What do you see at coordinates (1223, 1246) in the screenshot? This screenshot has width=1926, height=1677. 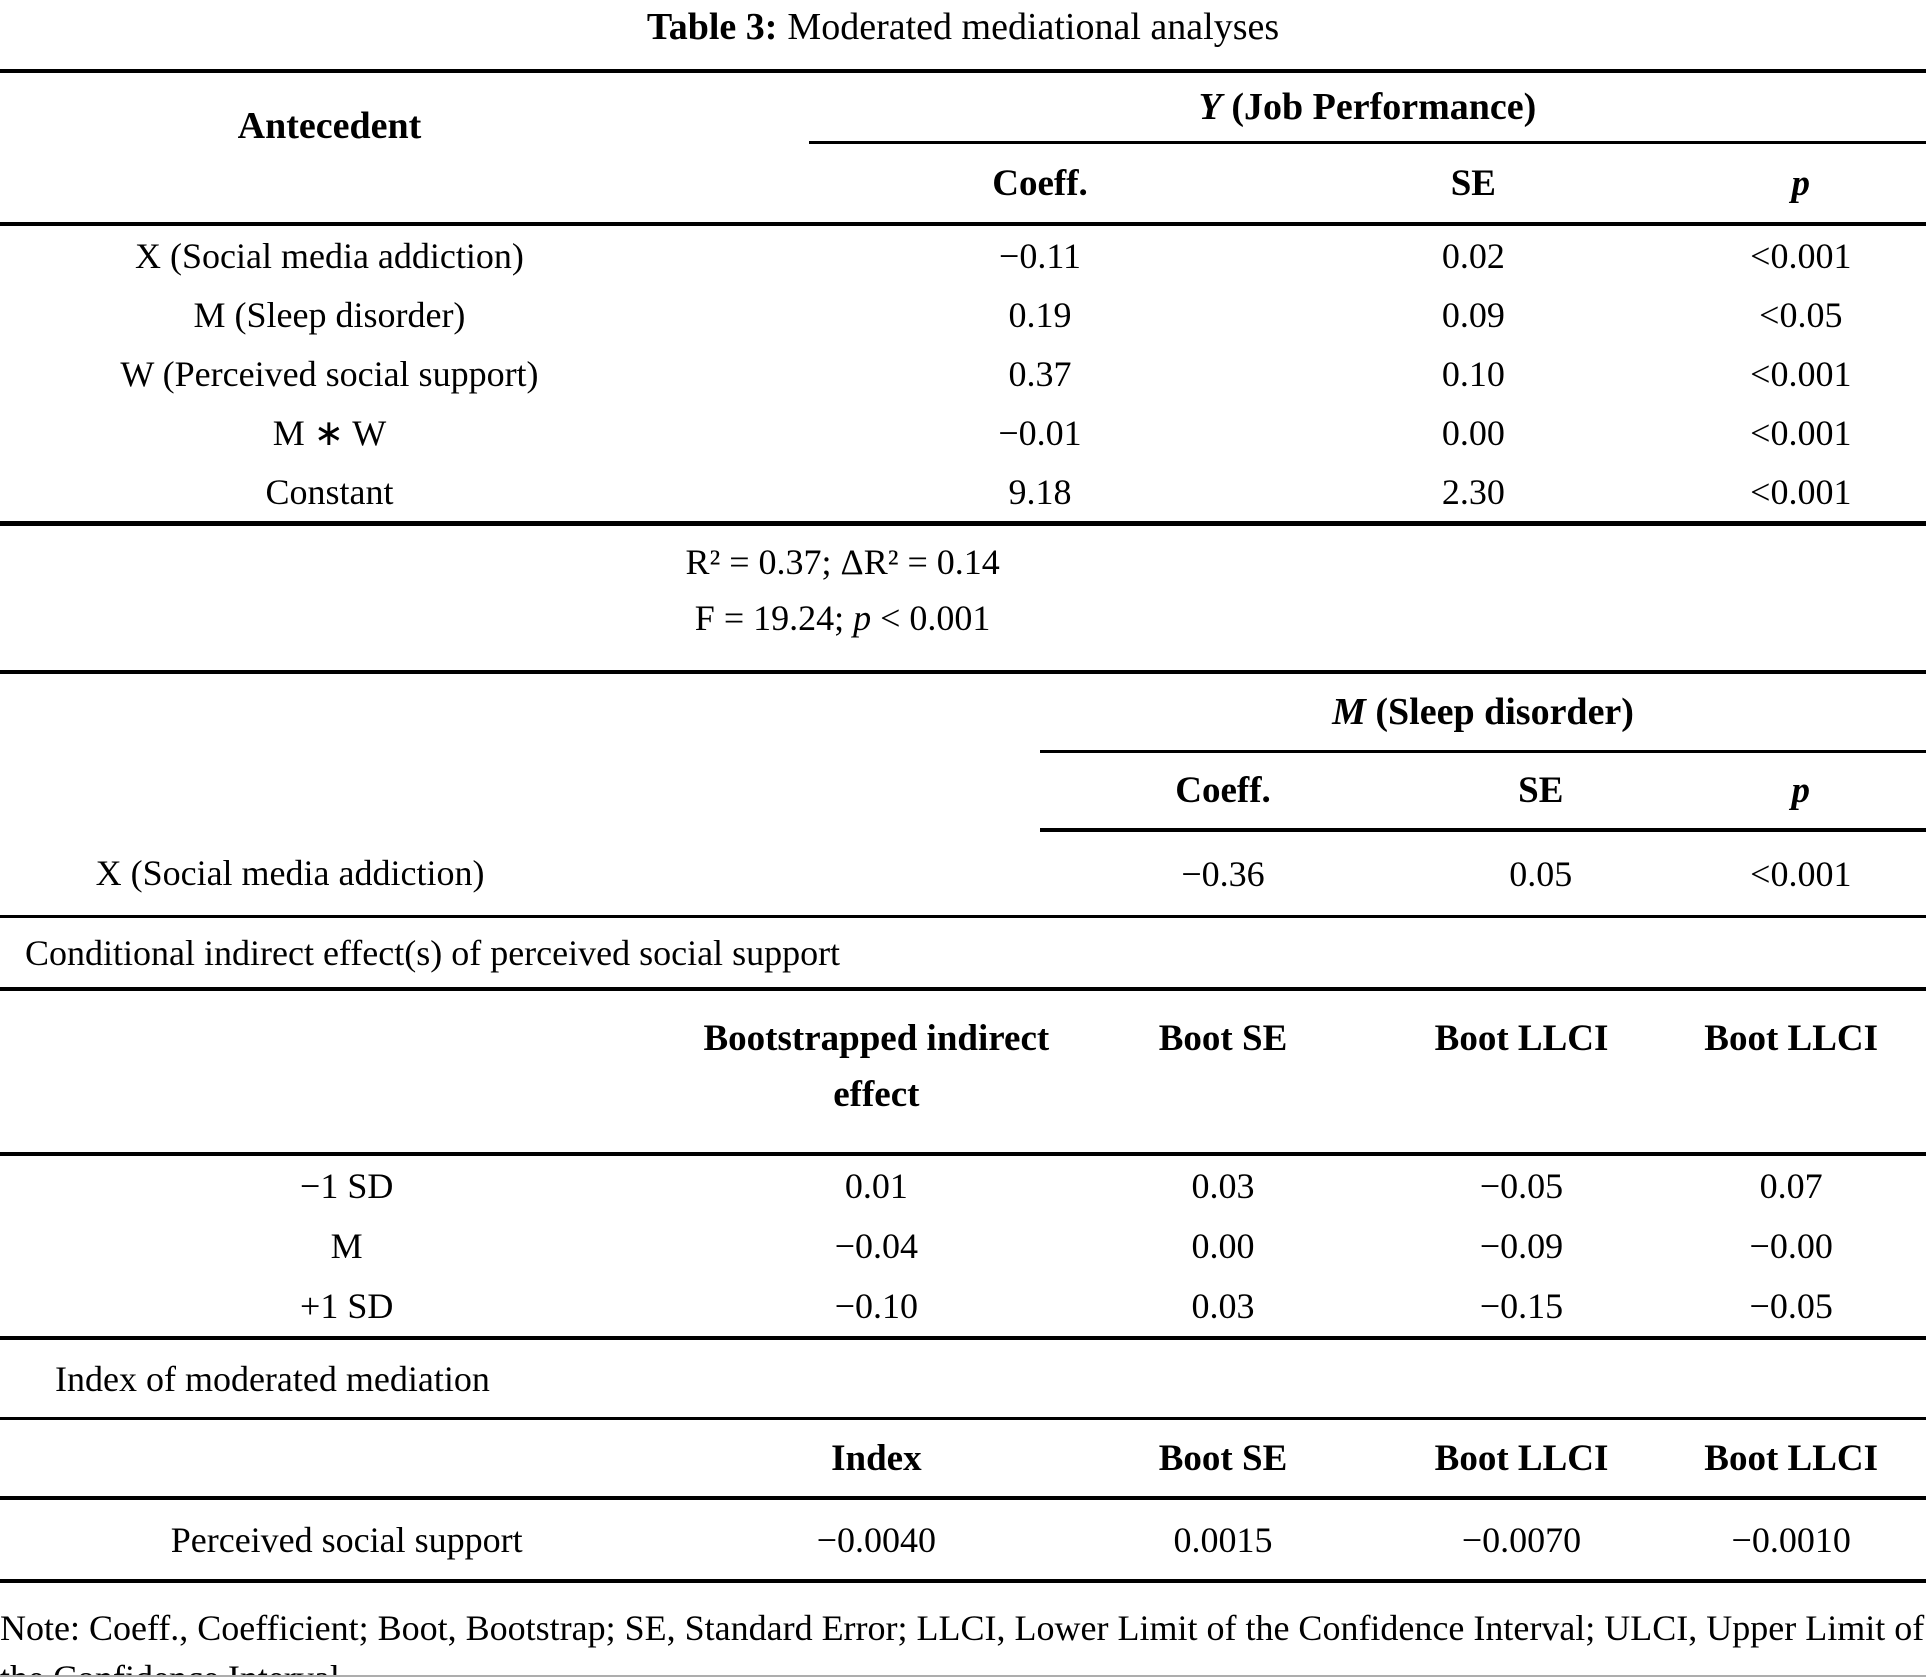 I see `boot-se-value: 0.00` at bounding box center [1223, 1246].